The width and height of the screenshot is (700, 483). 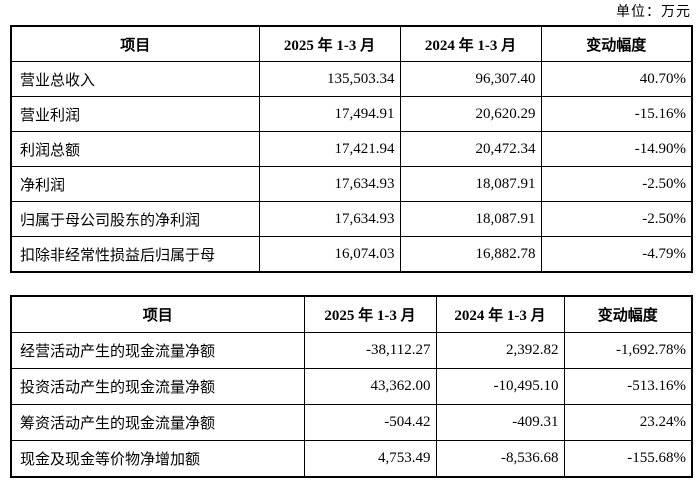 What do you see at coordinates (500, 350) in the screenshot?
I see `value-cell: 2,392.82` at bounding box center [500, 350].